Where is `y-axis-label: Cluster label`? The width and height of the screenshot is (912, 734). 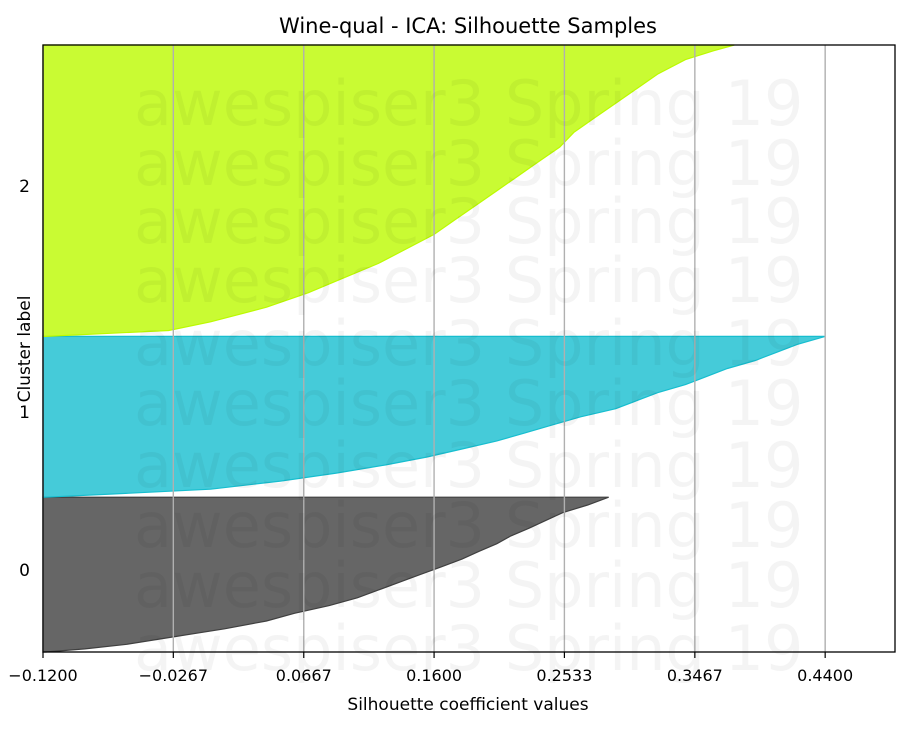
y-axis-label: Cluster label is located at coordinates (25, 349).